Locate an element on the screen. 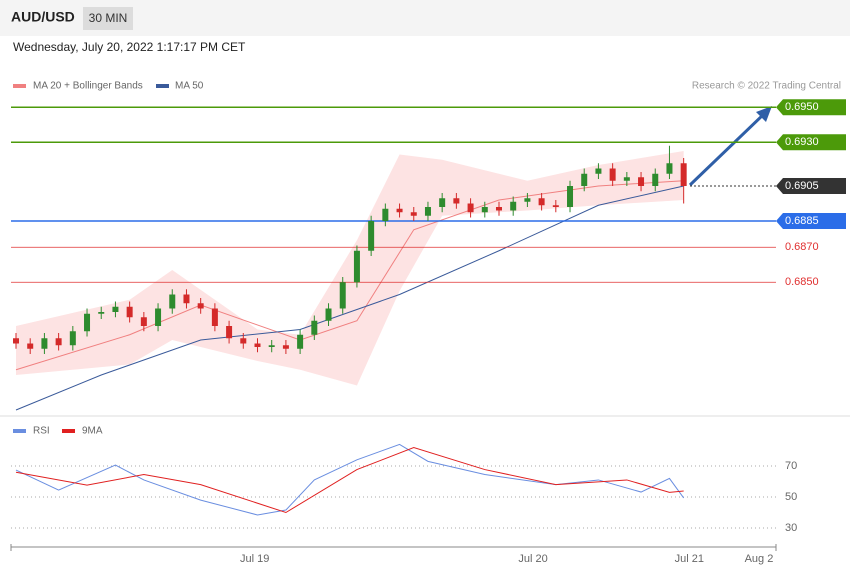 The image size is (850, 576). legend-label: MA 50 is located at coordinates (189, 86).